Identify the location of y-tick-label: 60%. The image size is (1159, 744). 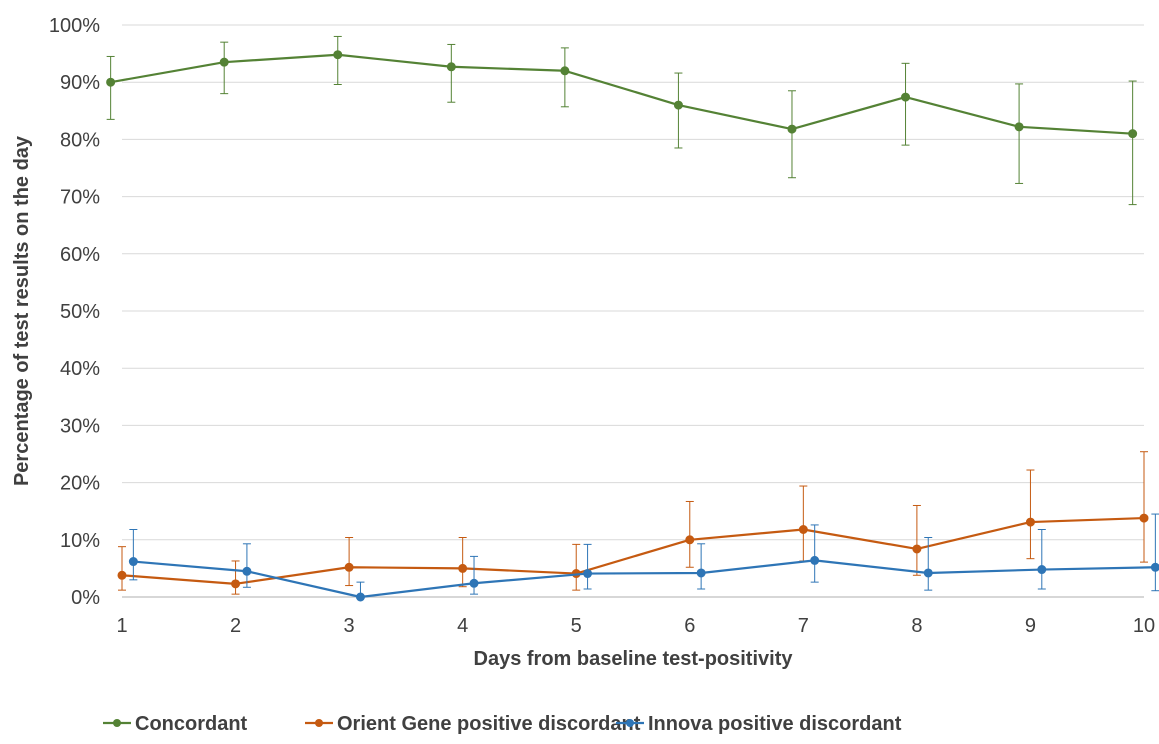
(80, 255).